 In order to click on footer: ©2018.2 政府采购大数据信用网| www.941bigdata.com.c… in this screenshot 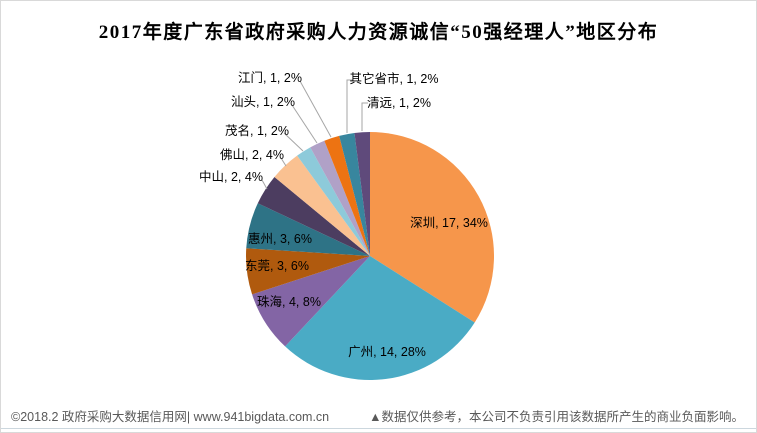, I will do `click(377, 415)`.